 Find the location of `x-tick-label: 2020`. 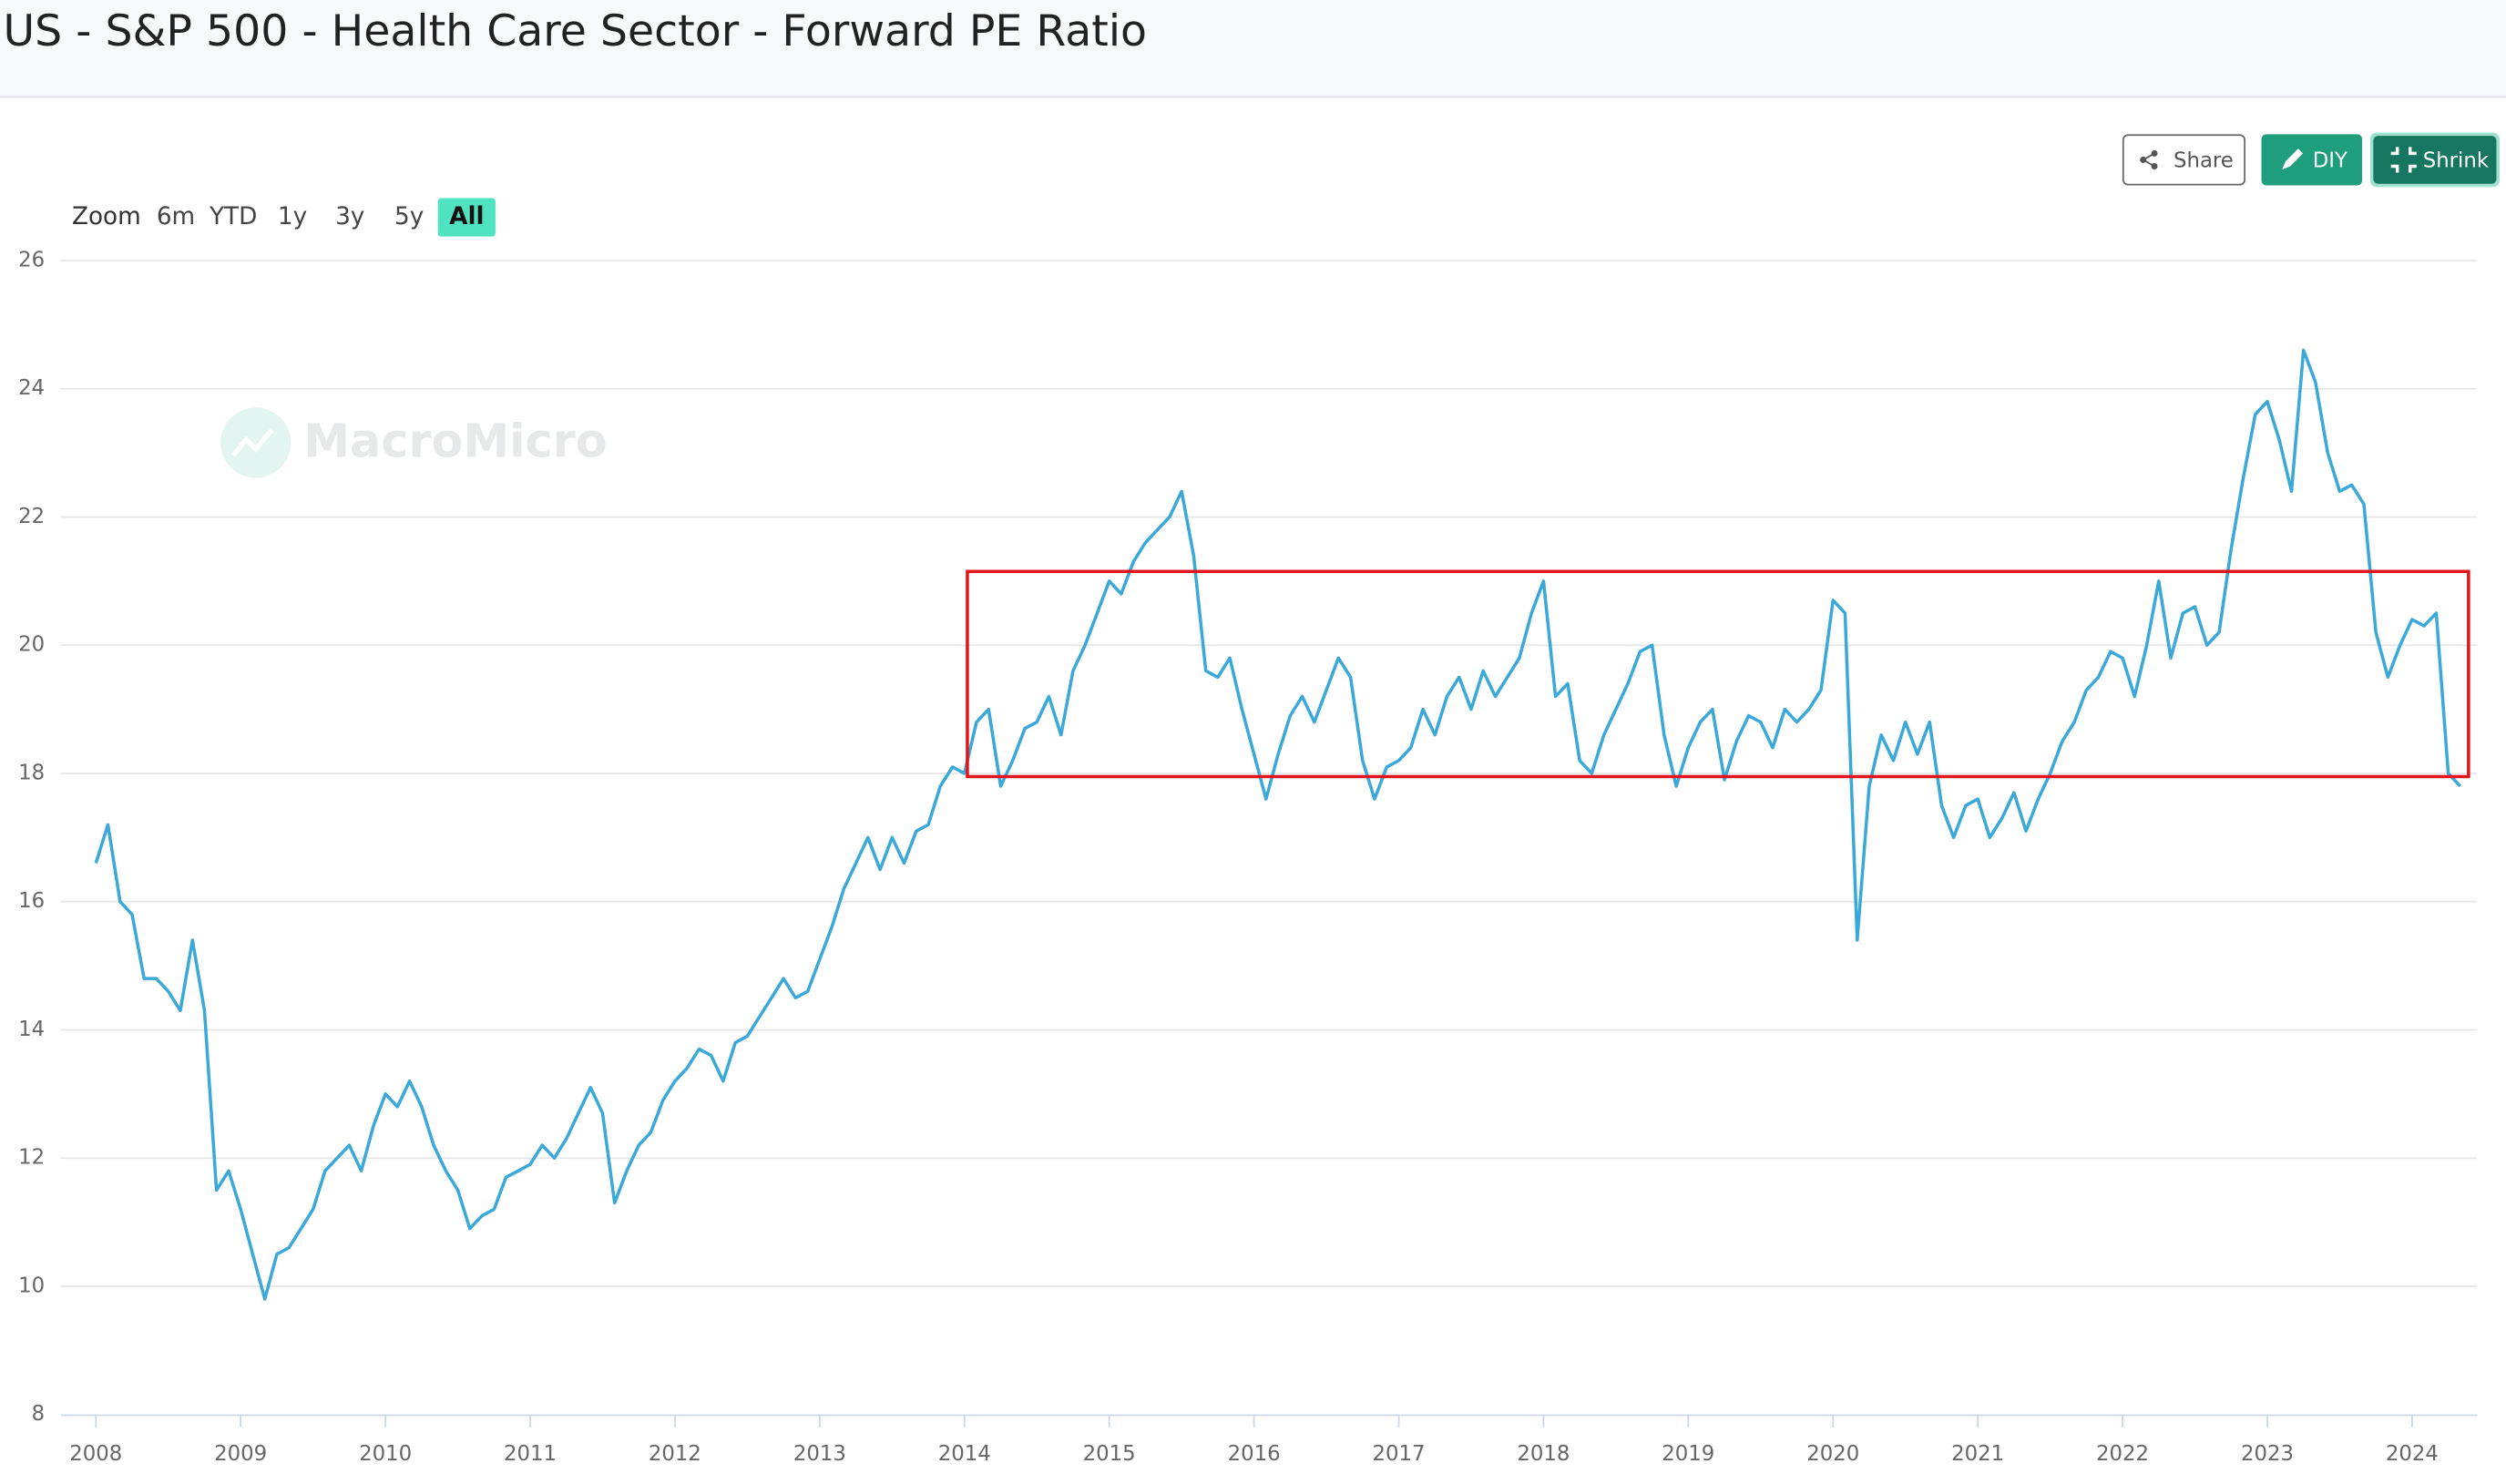

x-tick-label: 2020 is located at coordinates (1832, 1454).